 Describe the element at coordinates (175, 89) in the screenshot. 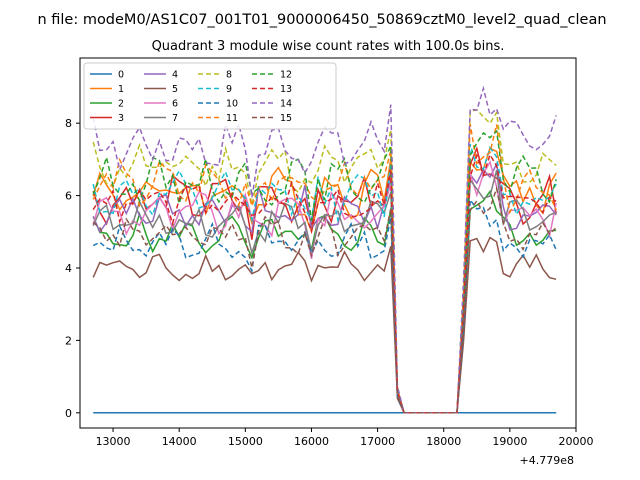

I see `legend-label-5: 5` at that location.